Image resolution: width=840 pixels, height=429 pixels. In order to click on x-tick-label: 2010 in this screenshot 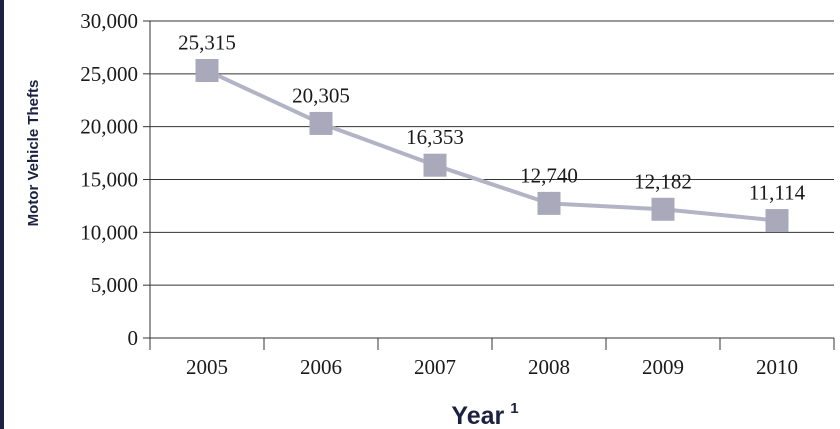, I will do `click(777, 367)`.